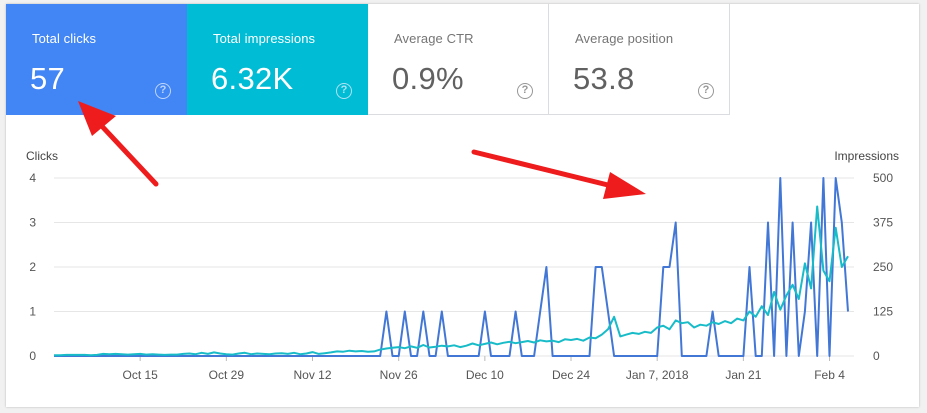 The width and height of the screenshot is (927, 413). What do you see at coordinates (227, 375) in the screenshot?
I see `x-tick-label: Oct 29` at bounding box center [227, 375].